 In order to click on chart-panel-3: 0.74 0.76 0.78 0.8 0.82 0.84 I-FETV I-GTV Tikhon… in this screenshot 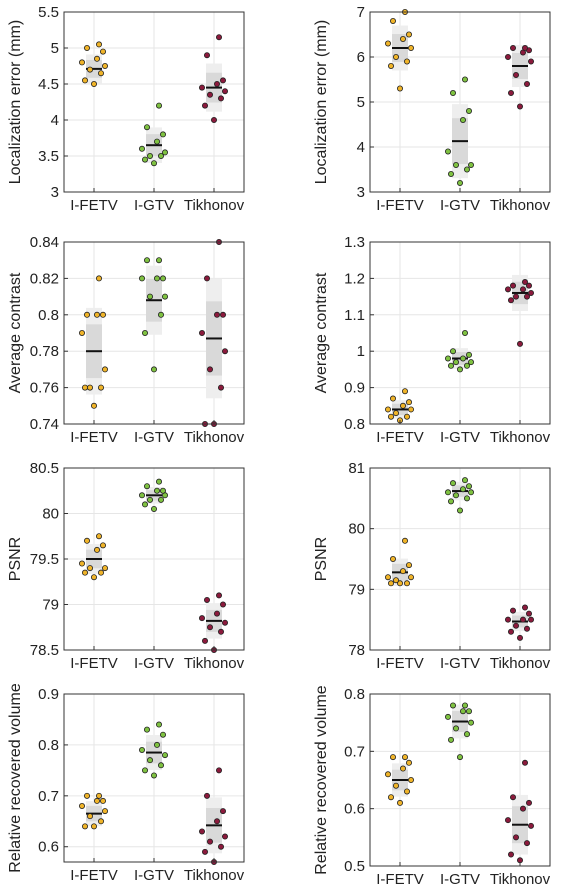, I will do `click(126, 340)`.